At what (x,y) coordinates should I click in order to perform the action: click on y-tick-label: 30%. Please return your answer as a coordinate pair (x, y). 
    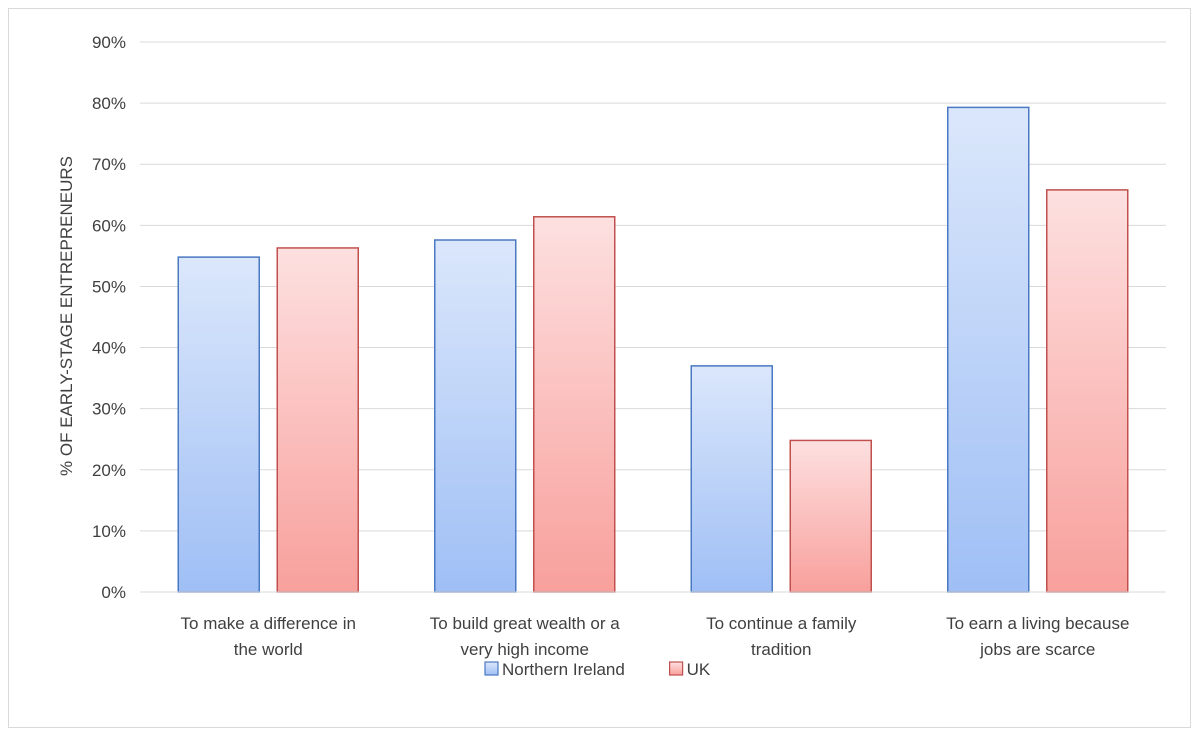
    Looking at the image, I should click on (109, 409).